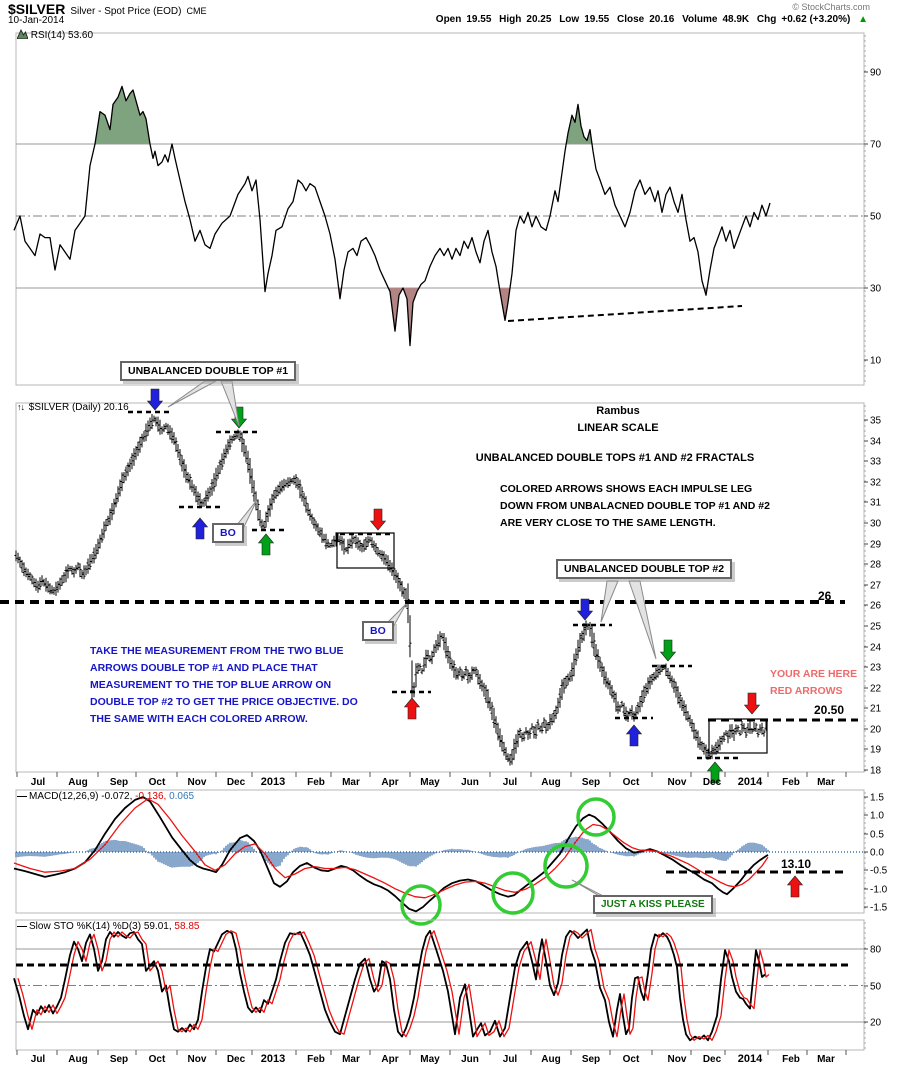 The image size is (900, 1069). Describe the element at coordinates (876, 586) in the screenshot. I see `svg-text: 27` at that location.